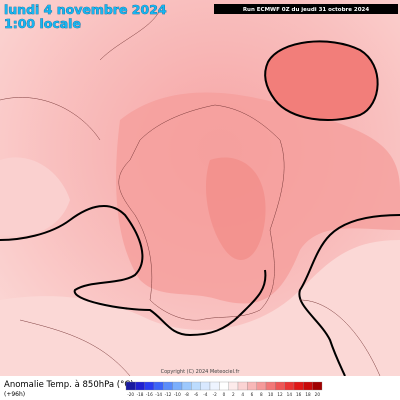  What do you see at coordinates (242, 394) in the screenshot?
I see `colorbar-label: 4` at bounding box center [242, 394].